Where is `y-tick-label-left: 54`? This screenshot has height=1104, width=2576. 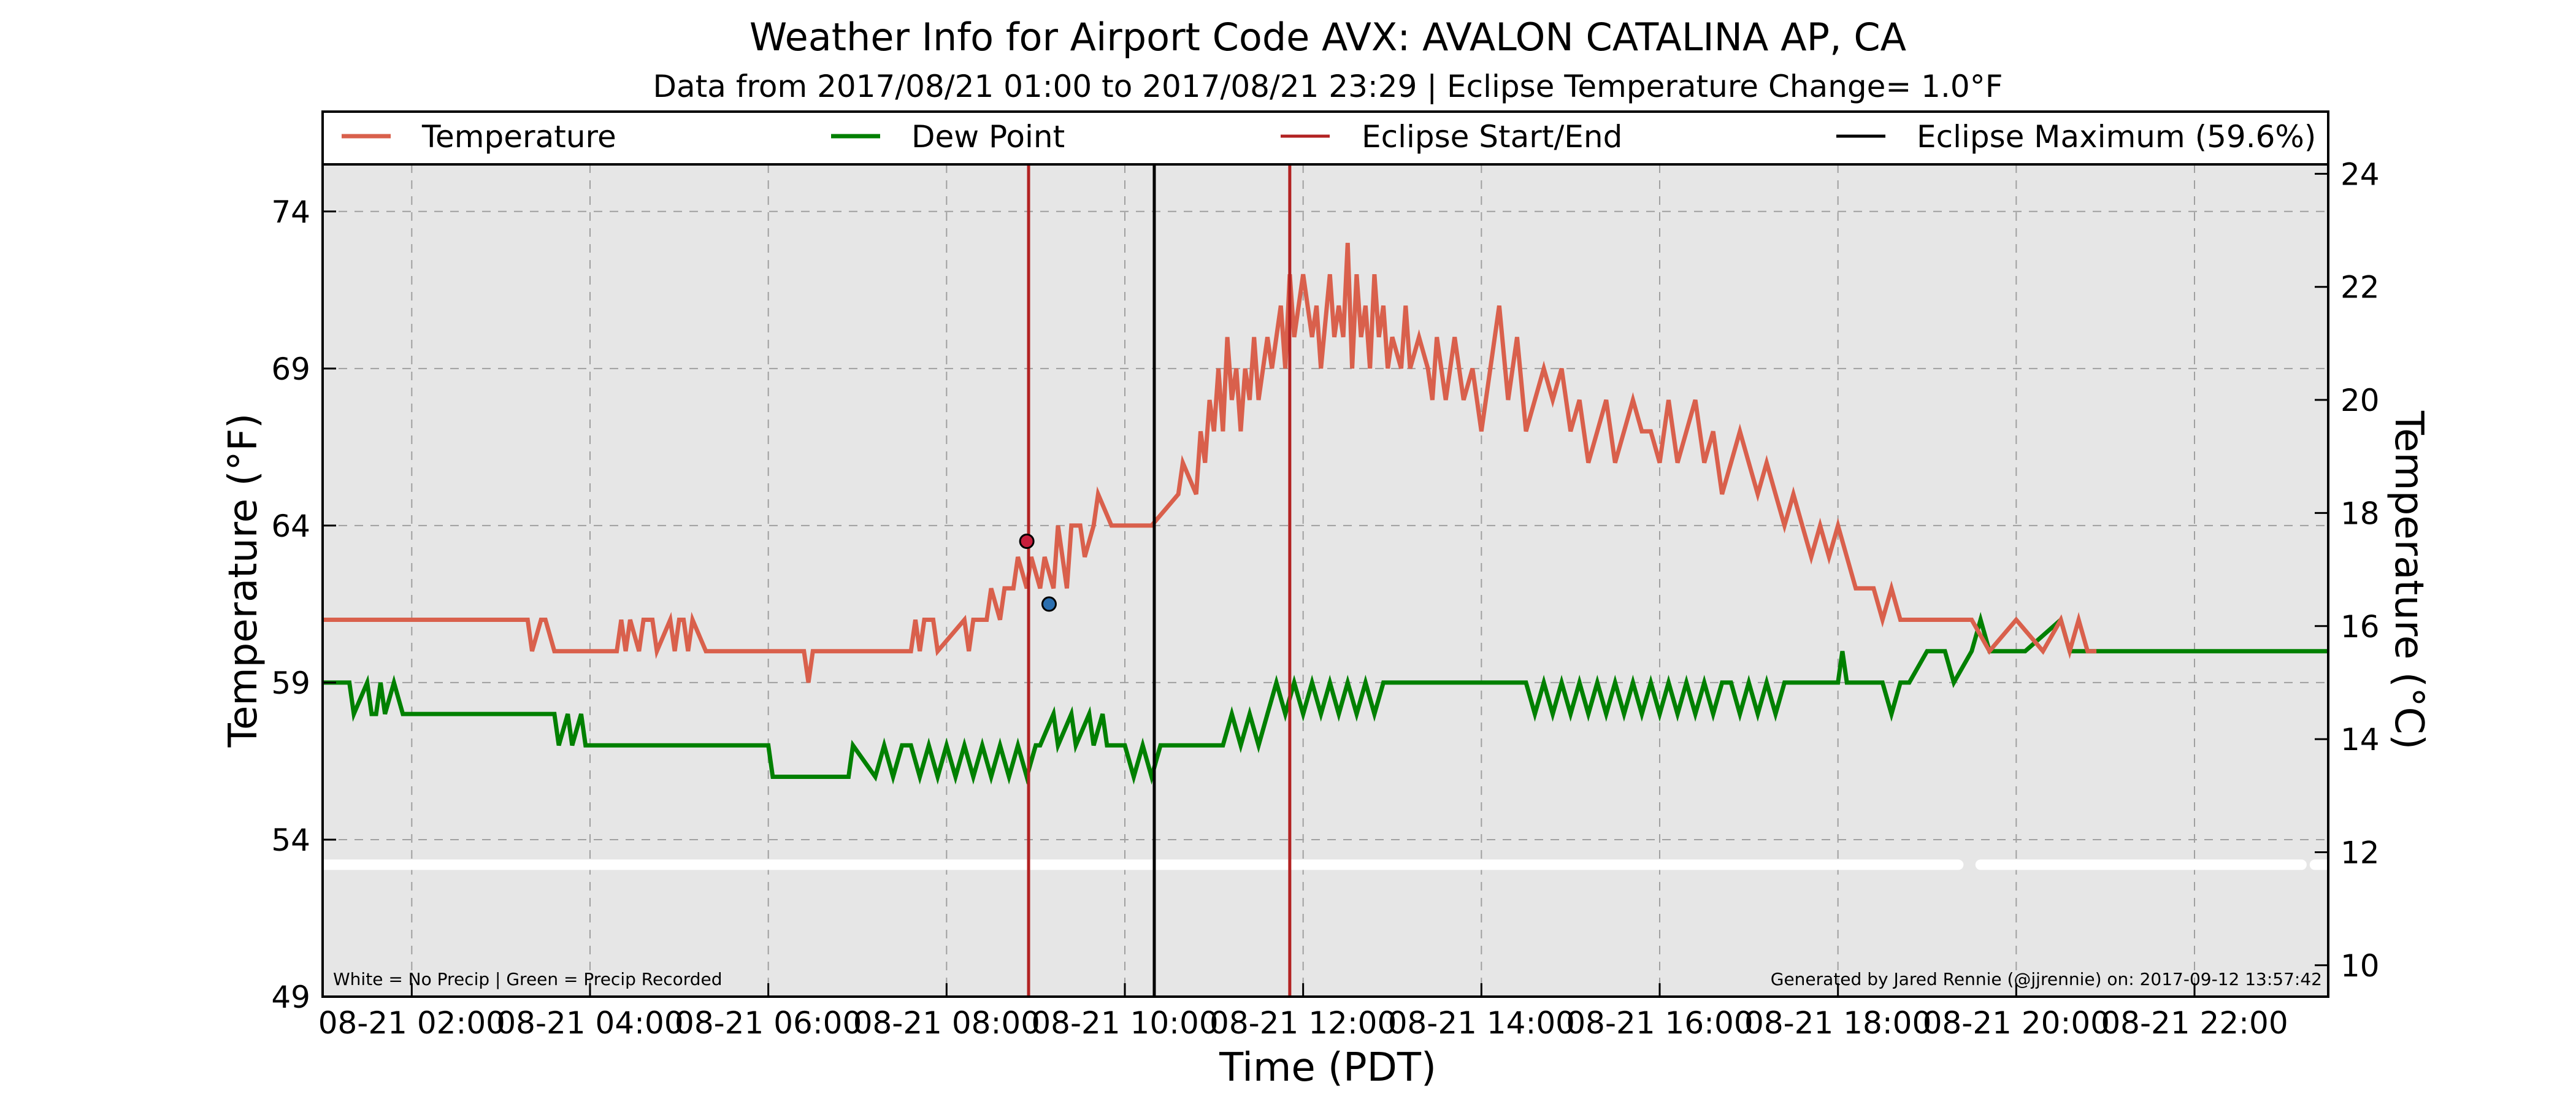 y-tick-label-left: 54 is located at coordinates (290, 840).